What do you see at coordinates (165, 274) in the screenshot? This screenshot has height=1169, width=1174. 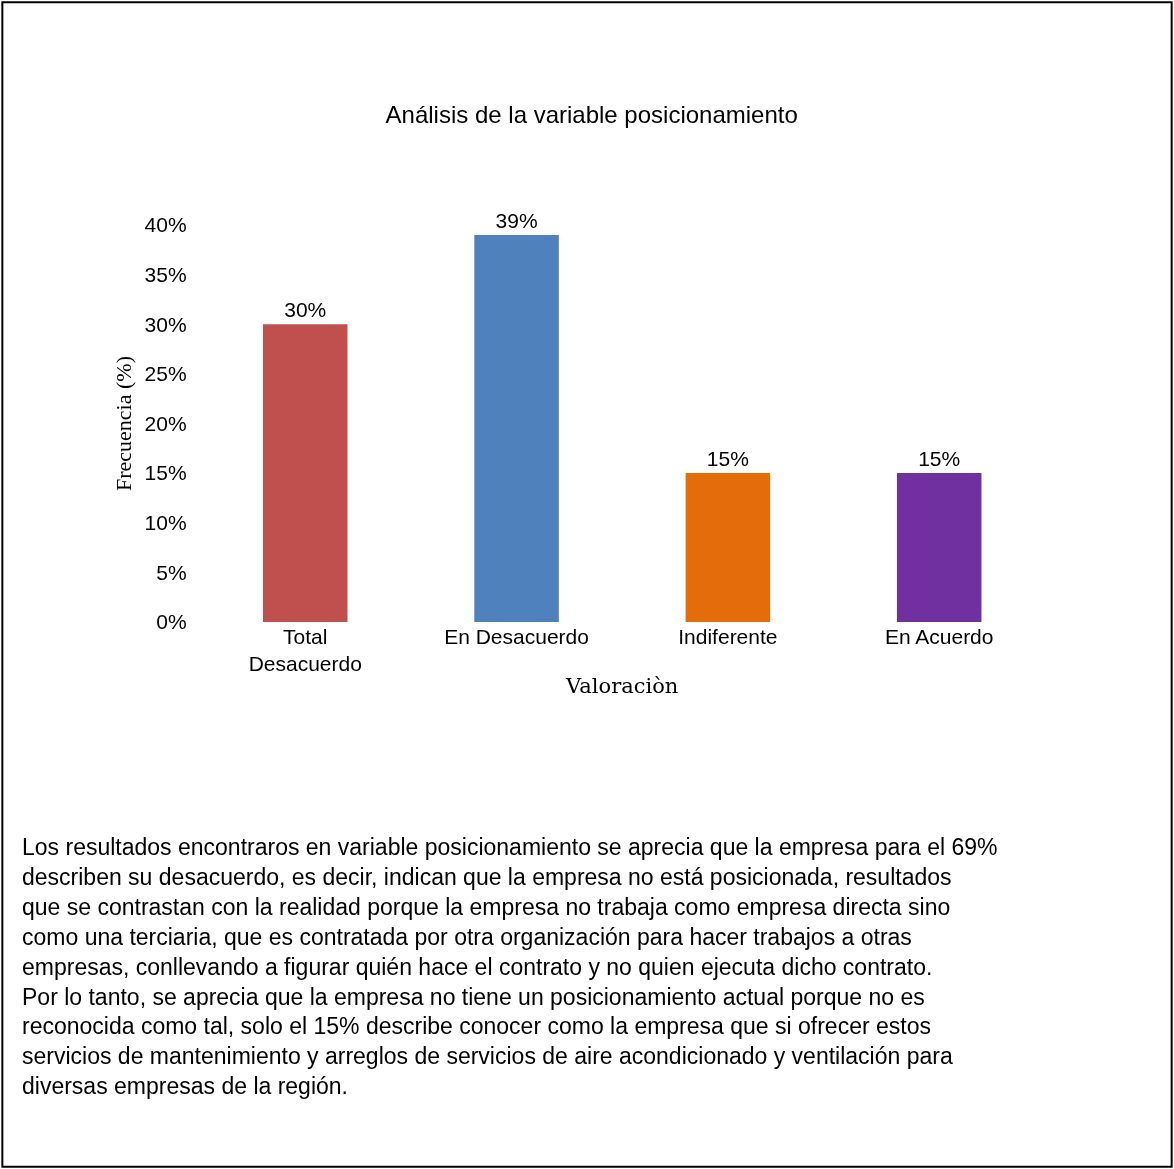 I see `y-tick-label: 35%` at bounding box center [165, 274].